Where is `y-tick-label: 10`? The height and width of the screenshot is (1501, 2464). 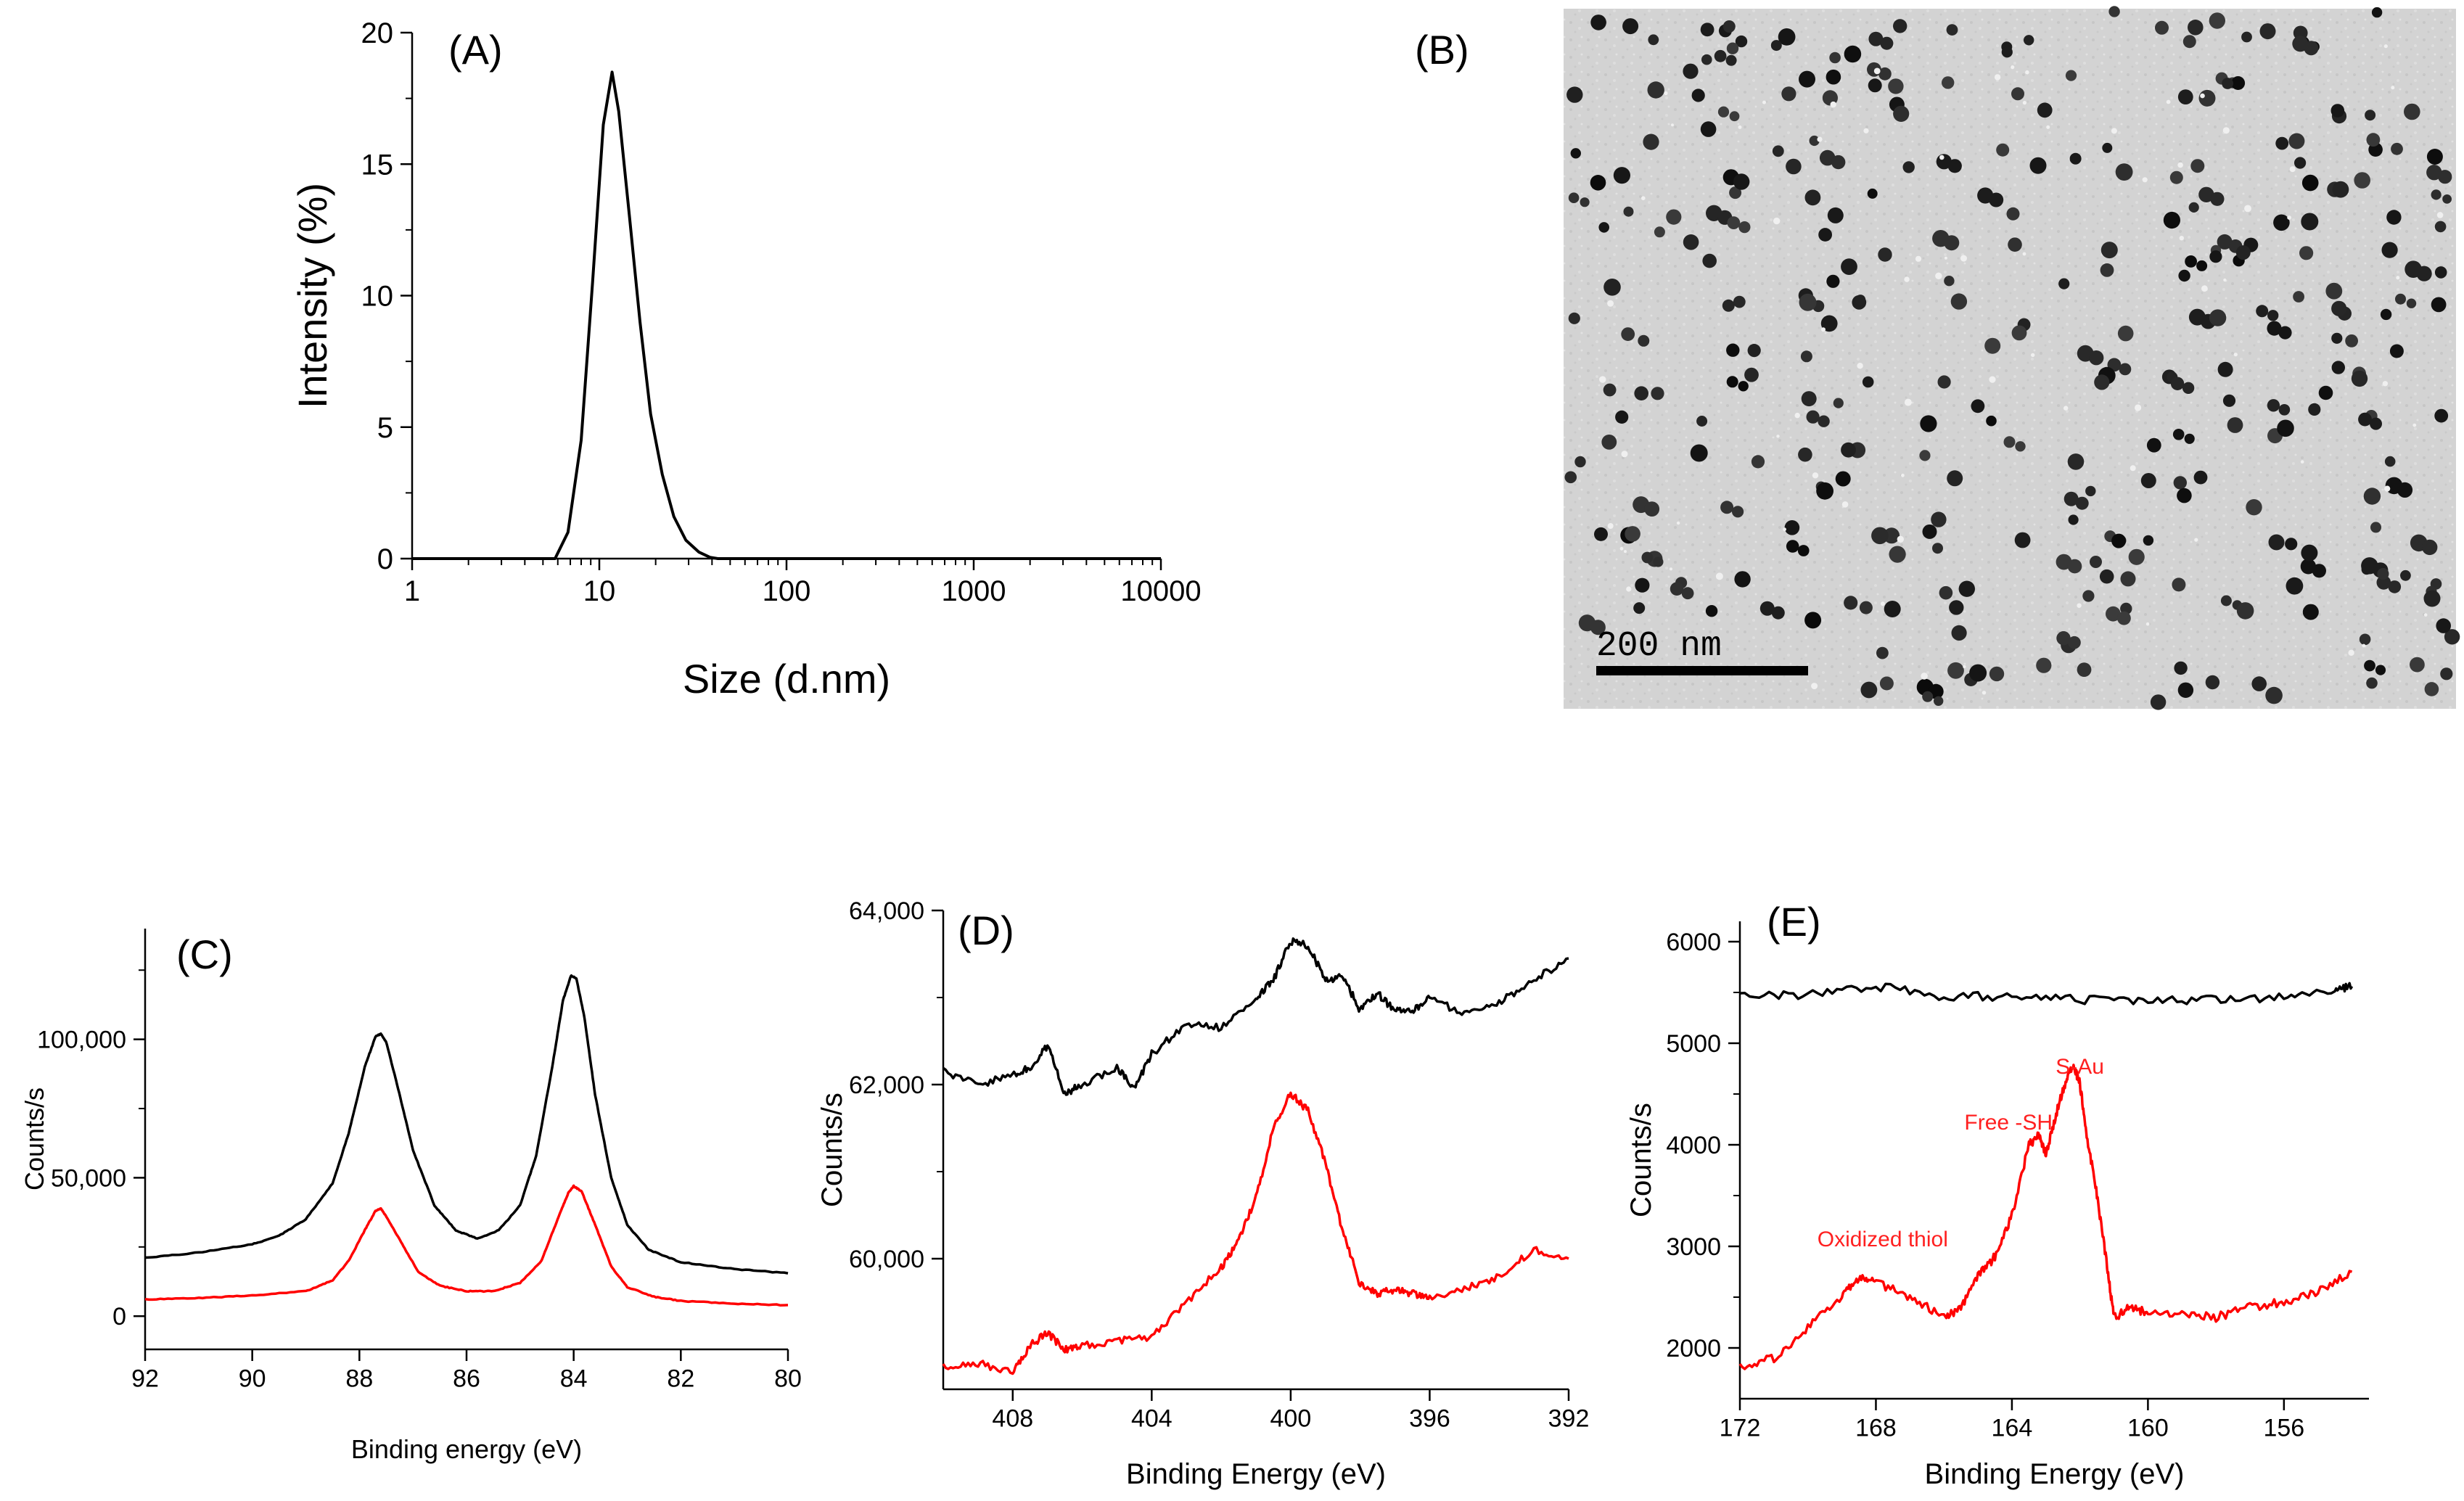 y-tick-label: 10 is located at coordinates (378, 297).